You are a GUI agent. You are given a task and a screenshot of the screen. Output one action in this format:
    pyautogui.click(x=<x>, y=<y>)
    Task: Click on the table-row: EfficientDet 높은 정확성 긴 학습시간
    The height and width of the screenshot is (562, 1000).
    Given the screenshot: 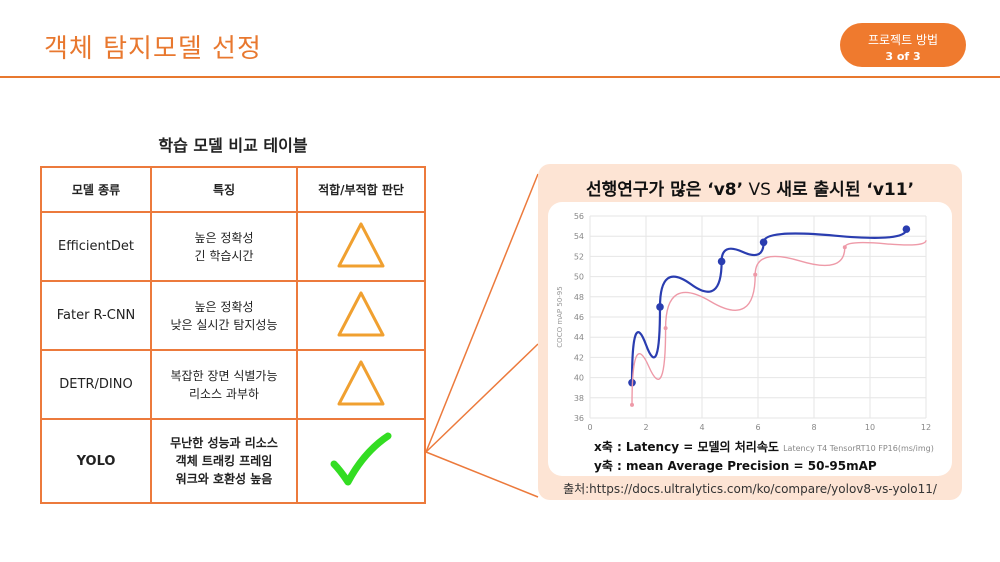 What is the action you would take?
    pyautogui.click(x=233, y=246)
    